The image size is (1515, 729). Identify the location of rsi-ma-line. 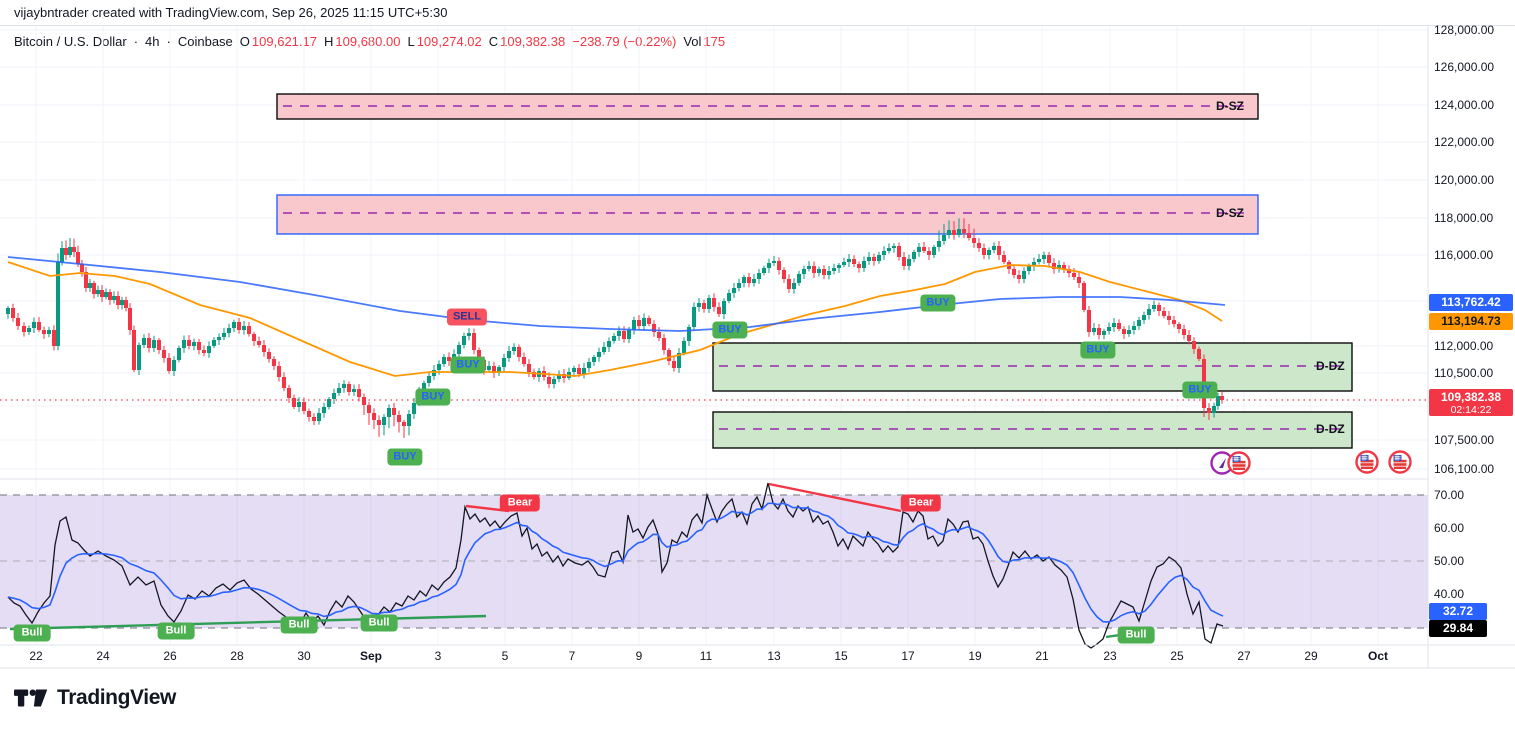
(615, 562).